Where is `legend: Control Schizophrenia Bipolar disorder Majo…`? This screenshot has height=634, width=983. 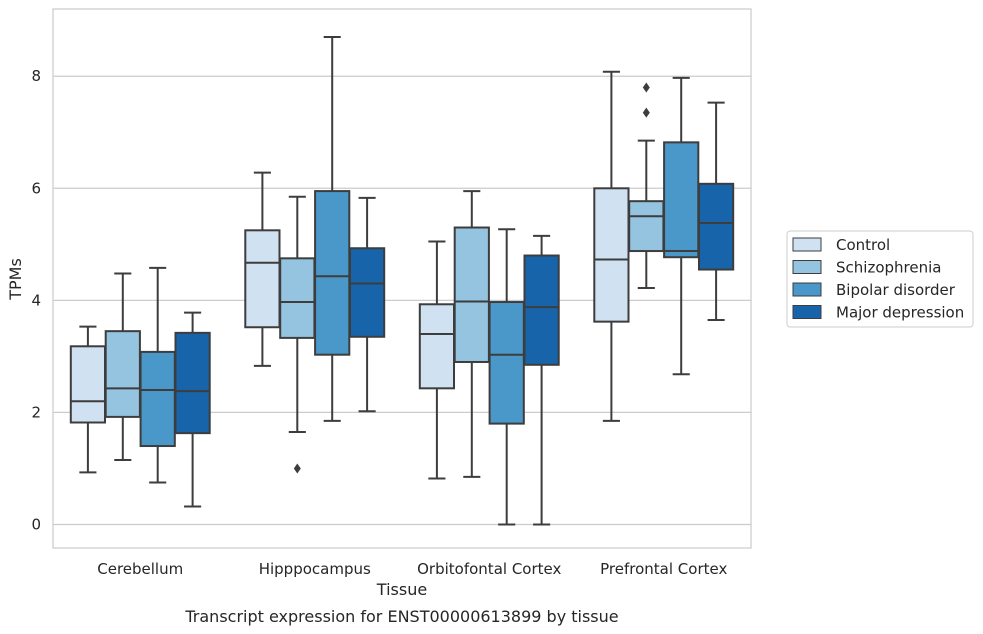
legend: Control Schizophrenia Bipolar disorder Majo… is located at coordinates (880, 279).